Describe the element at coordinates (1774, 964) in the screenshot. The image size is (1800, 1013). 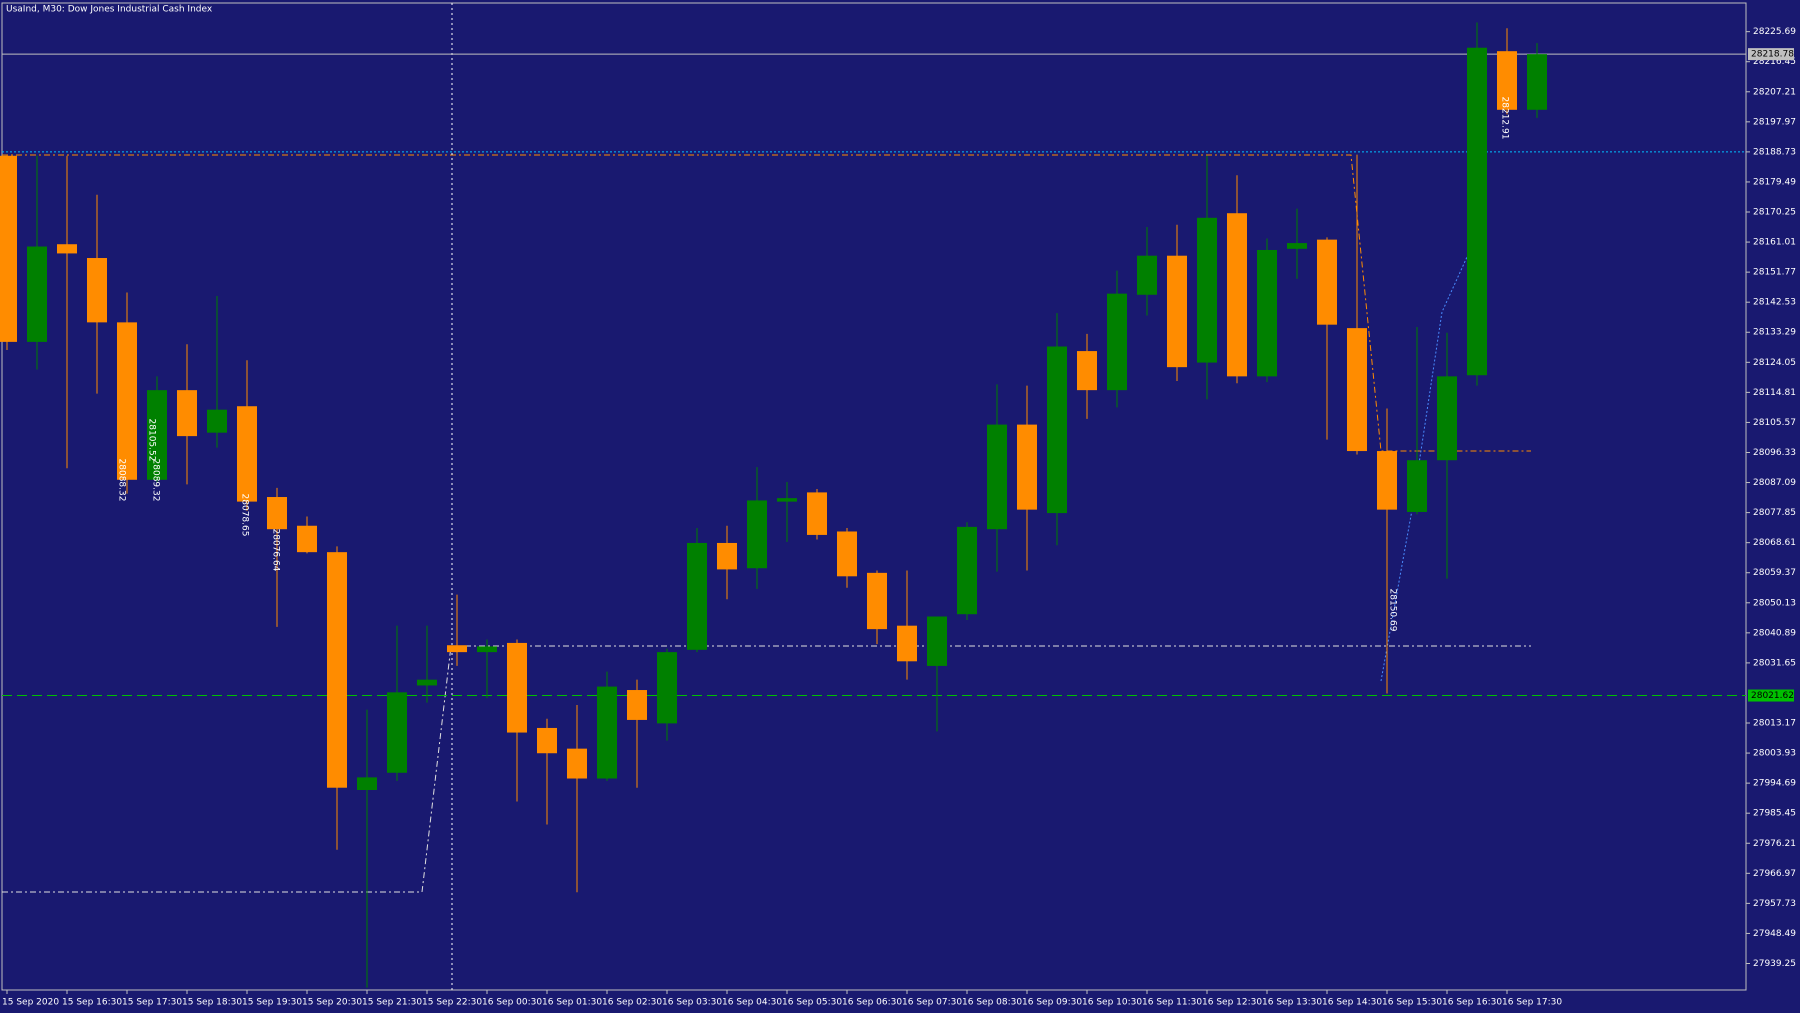
I see `y-tick-label: 27939.25` at that location.